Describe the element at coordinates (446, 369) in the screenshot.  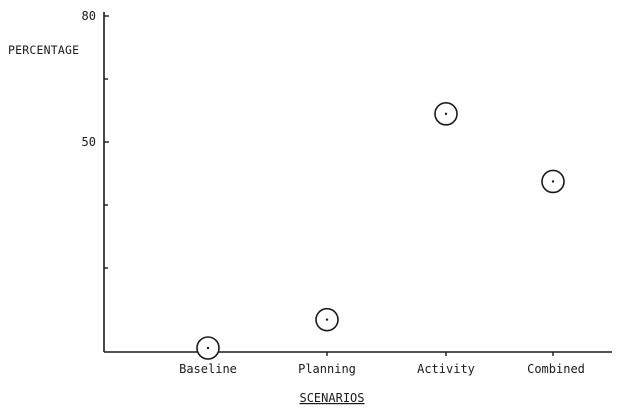
I see `x-category-label: Activity` at that location.